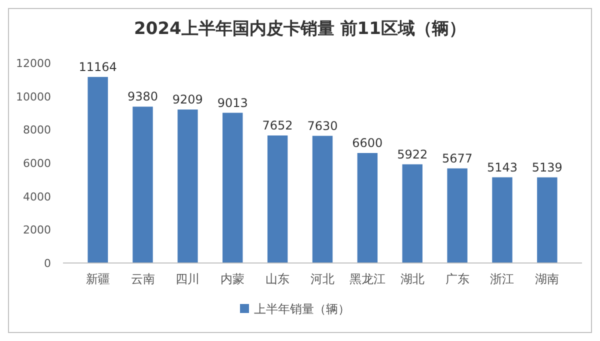  I want to click on y-tick-label: 10000, so click(33, 97).